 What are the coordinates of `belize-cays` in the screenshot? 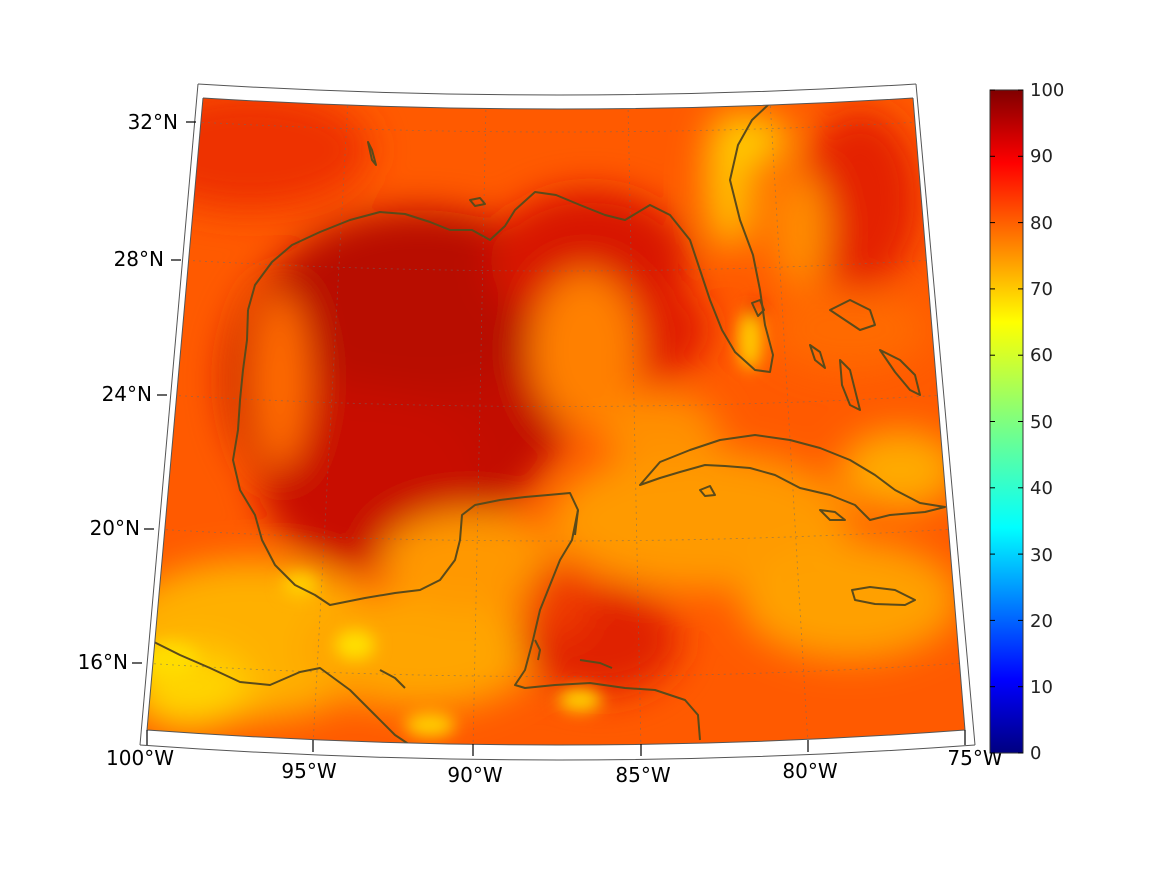 It's located at (537, 650).